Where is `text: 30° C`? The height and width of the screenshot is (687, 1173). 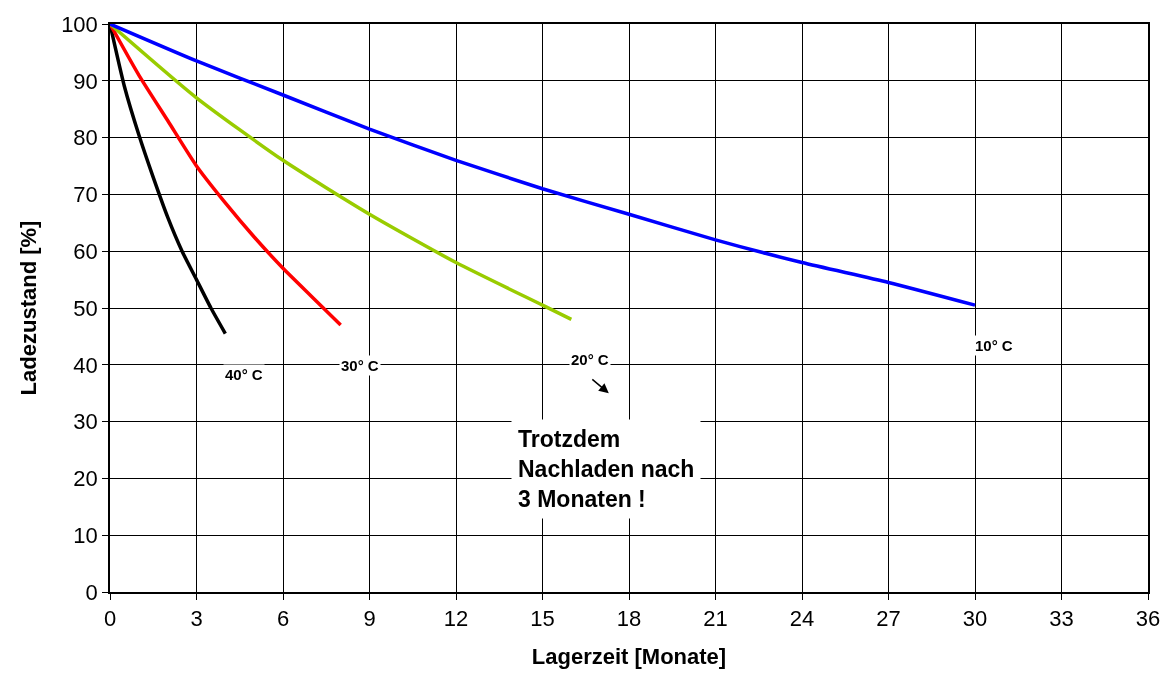 text: 30° C is located at coordinates (360, 365).